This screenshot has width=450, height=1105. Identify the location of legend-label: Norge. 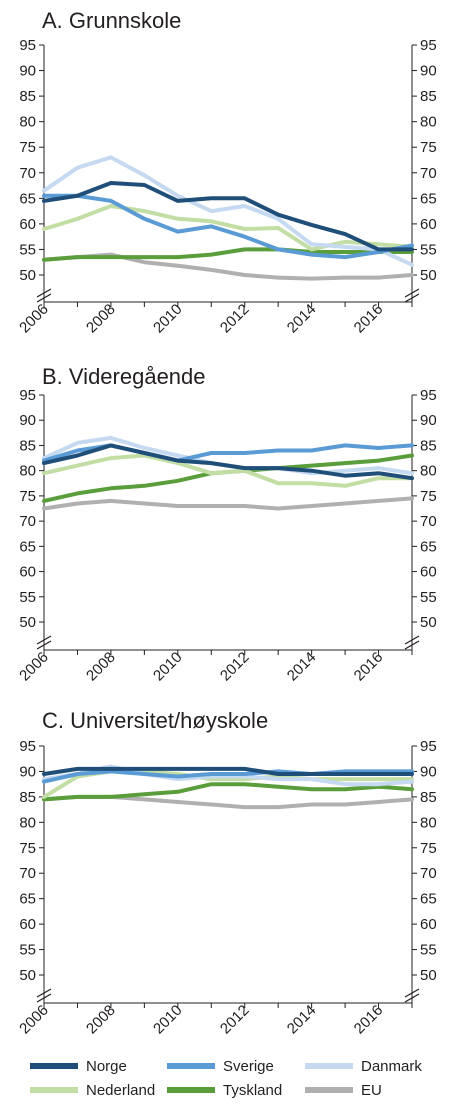
(106, 1066).